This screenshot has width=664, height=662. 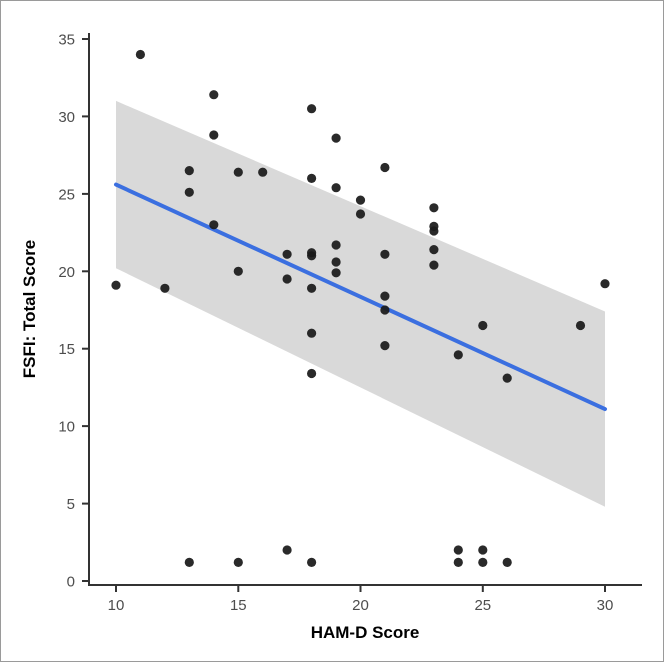 I want to click on y-tick-label: 5, so click(x=71, y=504).